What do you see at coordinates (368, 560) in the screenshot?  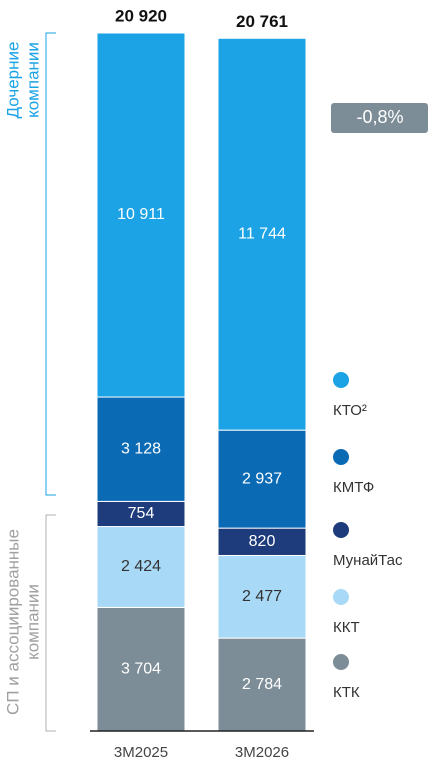 I see `legend-label: МунайТас` at bounding box center [368, 560].